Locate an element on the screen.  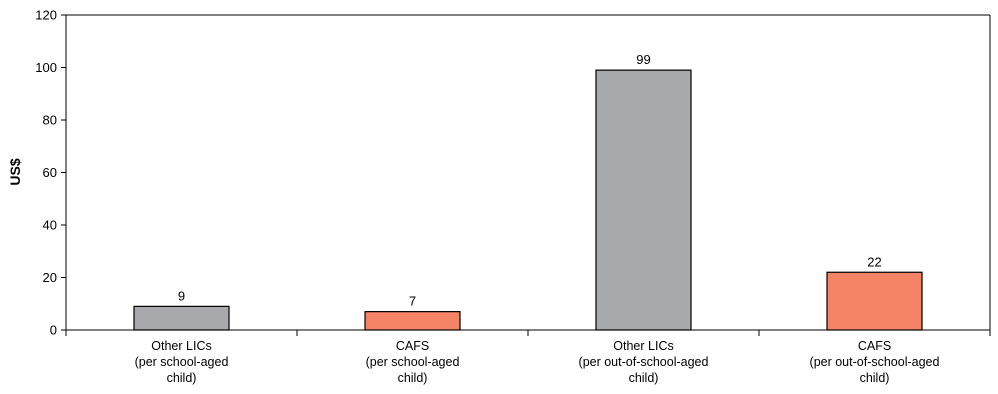
y-tick-label: 100 is located at coordinates (46, 67).